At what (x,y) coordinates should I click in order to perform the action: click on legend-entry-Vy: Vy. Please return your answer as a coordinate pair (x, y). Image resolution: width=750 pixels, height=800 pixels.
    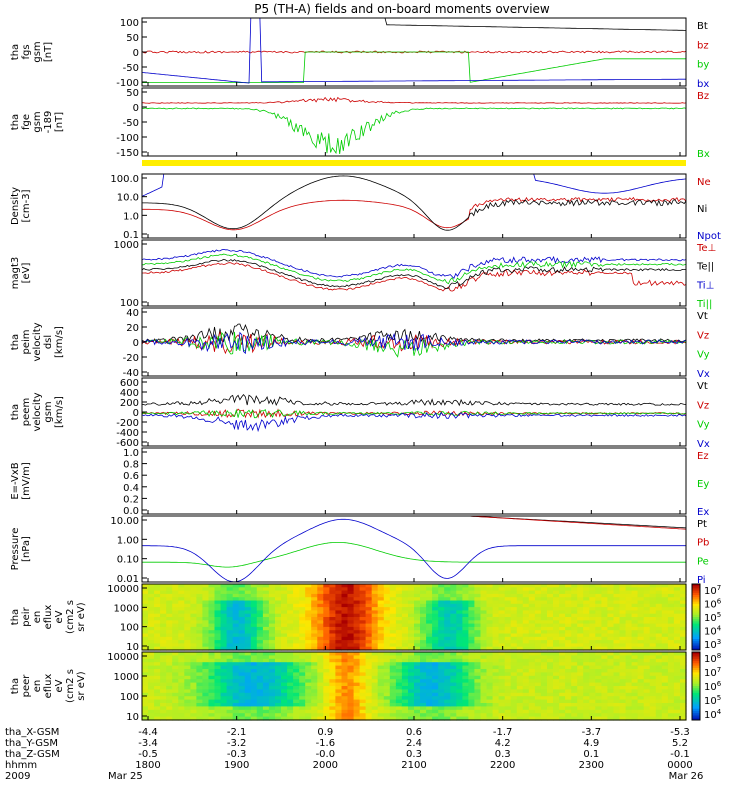
    Looking at the image, I should click on (703, 355).